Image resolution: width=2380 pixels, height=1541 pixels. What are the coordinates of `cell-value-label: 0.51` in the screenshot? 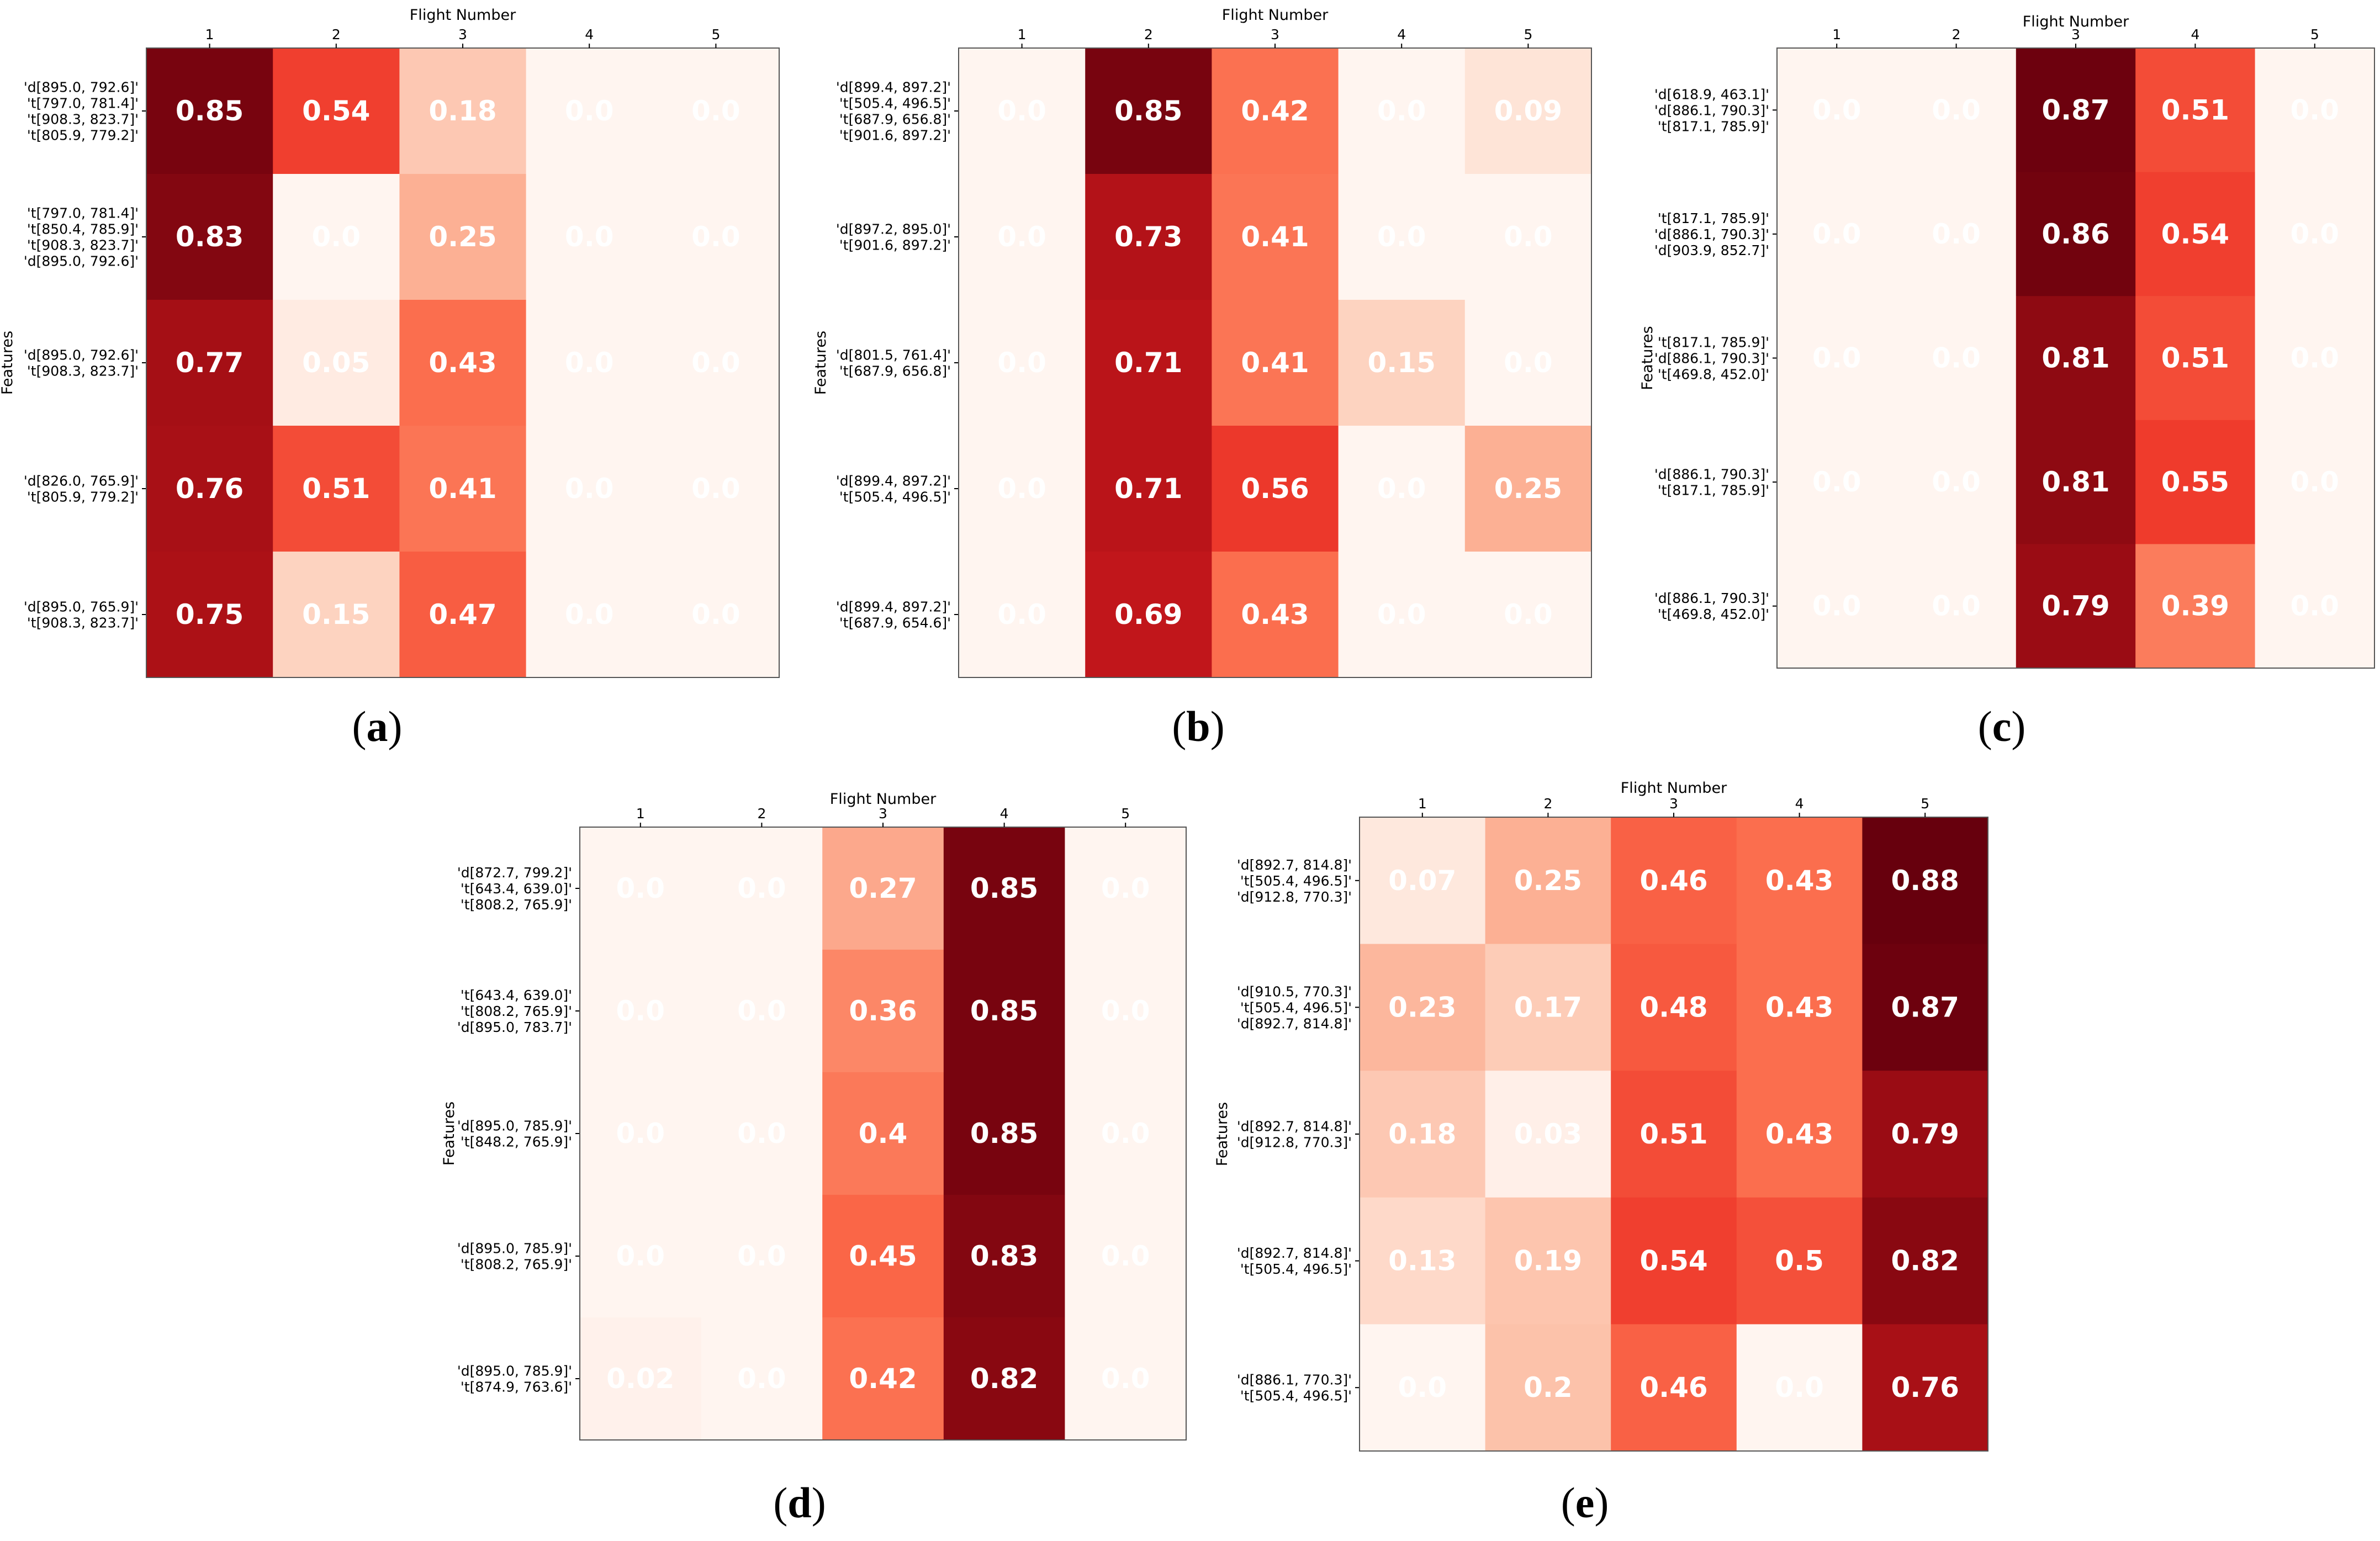 It's located at (1673, 1134).